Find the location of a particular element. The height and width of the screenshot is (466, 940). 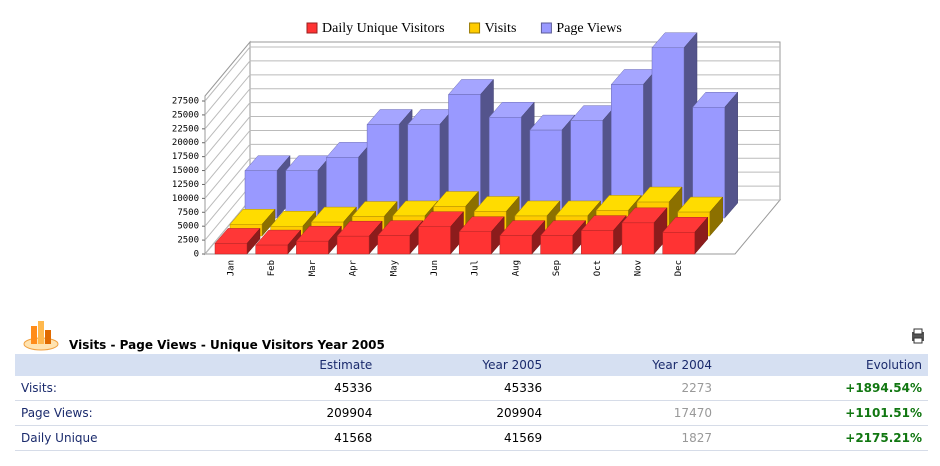

y-tick-label: 17500 is located at coordinates (185, 157).